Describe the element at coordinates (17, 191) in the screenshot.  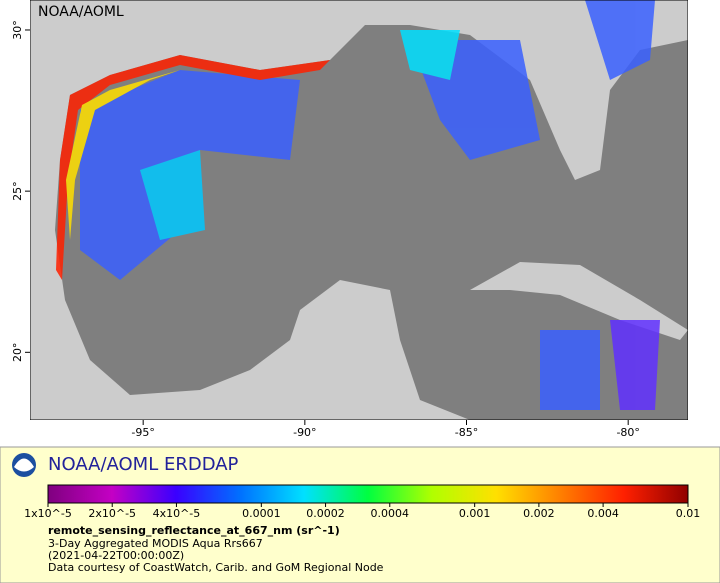
I see `y-tick-label: 25°` at that location.